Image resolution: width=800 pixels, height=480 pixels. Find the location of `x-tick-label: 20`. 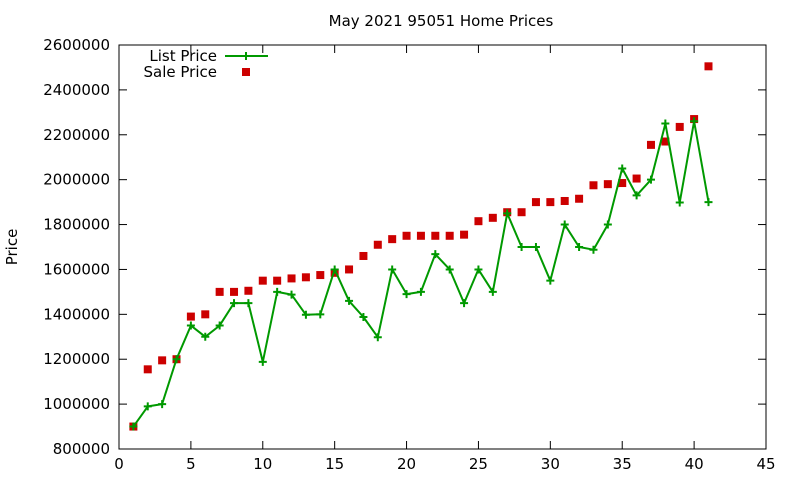

x-tick-label: 20 is located at coordinates (406, 464).